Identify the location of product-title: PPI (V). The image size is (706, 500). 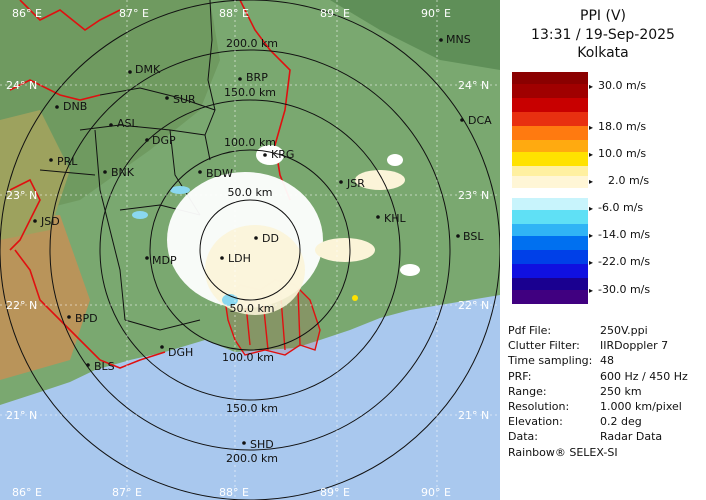
(603, 16).